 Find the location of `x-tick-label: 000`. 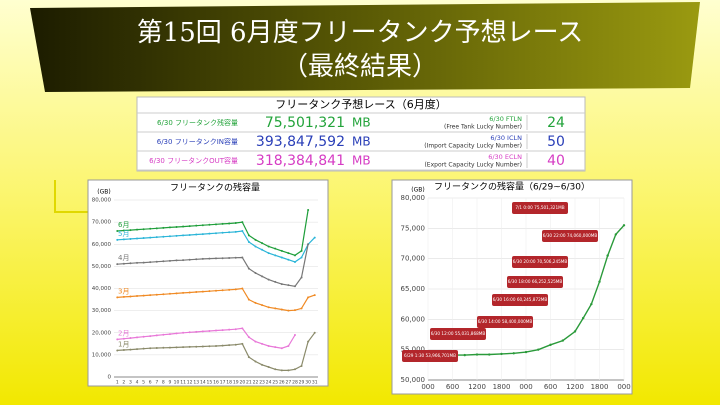

x-tick-label: 000 is located at coordinates (525, 387).